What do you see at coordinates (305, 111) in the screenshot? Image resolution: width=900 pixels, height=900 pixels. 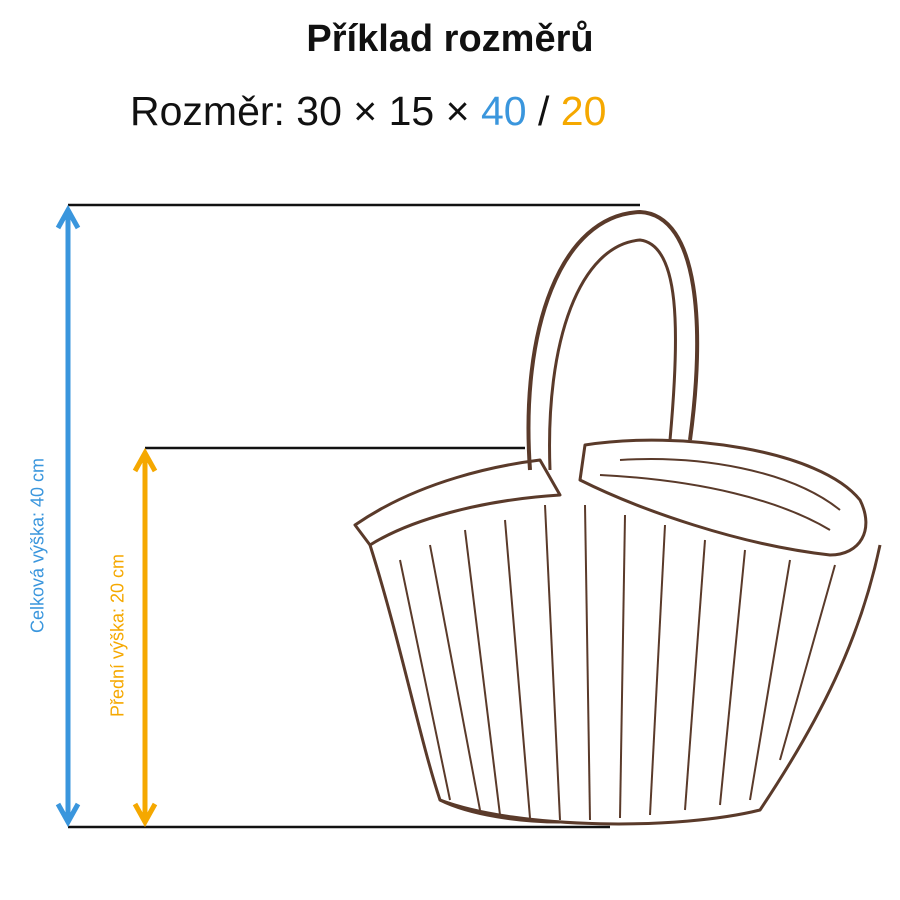 I see `dimension-prefix: Rozměr: 30 × 15 ×` at bounding box center [305, 111].